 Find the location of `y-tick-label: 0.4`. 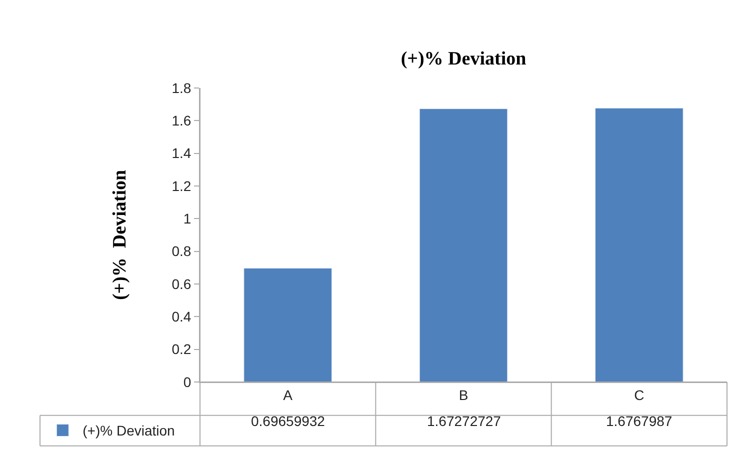

y-tick-label: 0.4 is located at coordinates (182, 316).